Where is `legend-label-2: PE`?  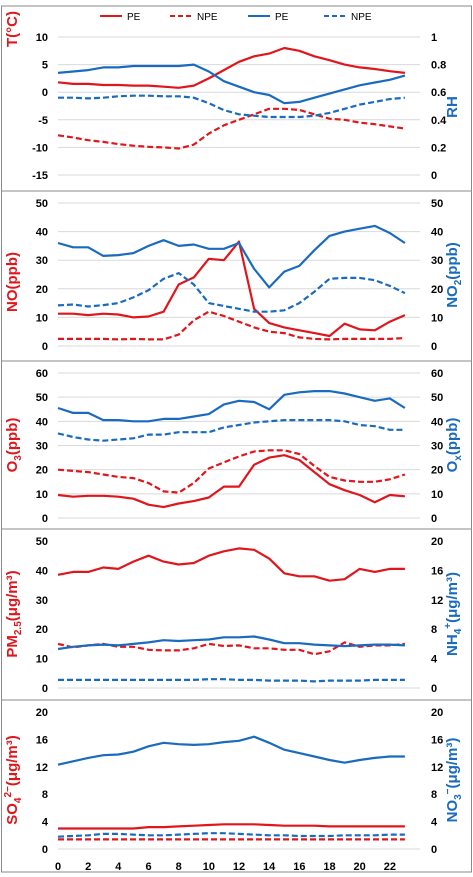
legend-label-2: PE is located at coordinates (282, 17).